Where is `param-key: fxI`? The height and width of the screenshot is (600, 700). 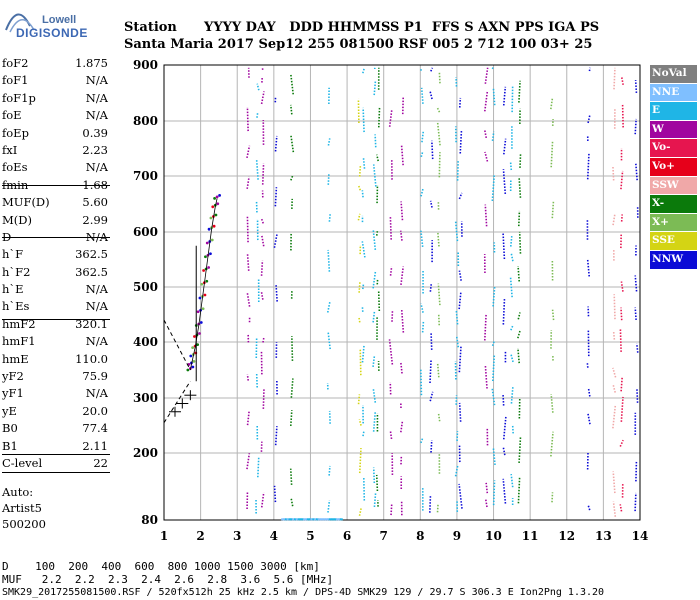
param-key: fxI is located at coordinates (10, 149).